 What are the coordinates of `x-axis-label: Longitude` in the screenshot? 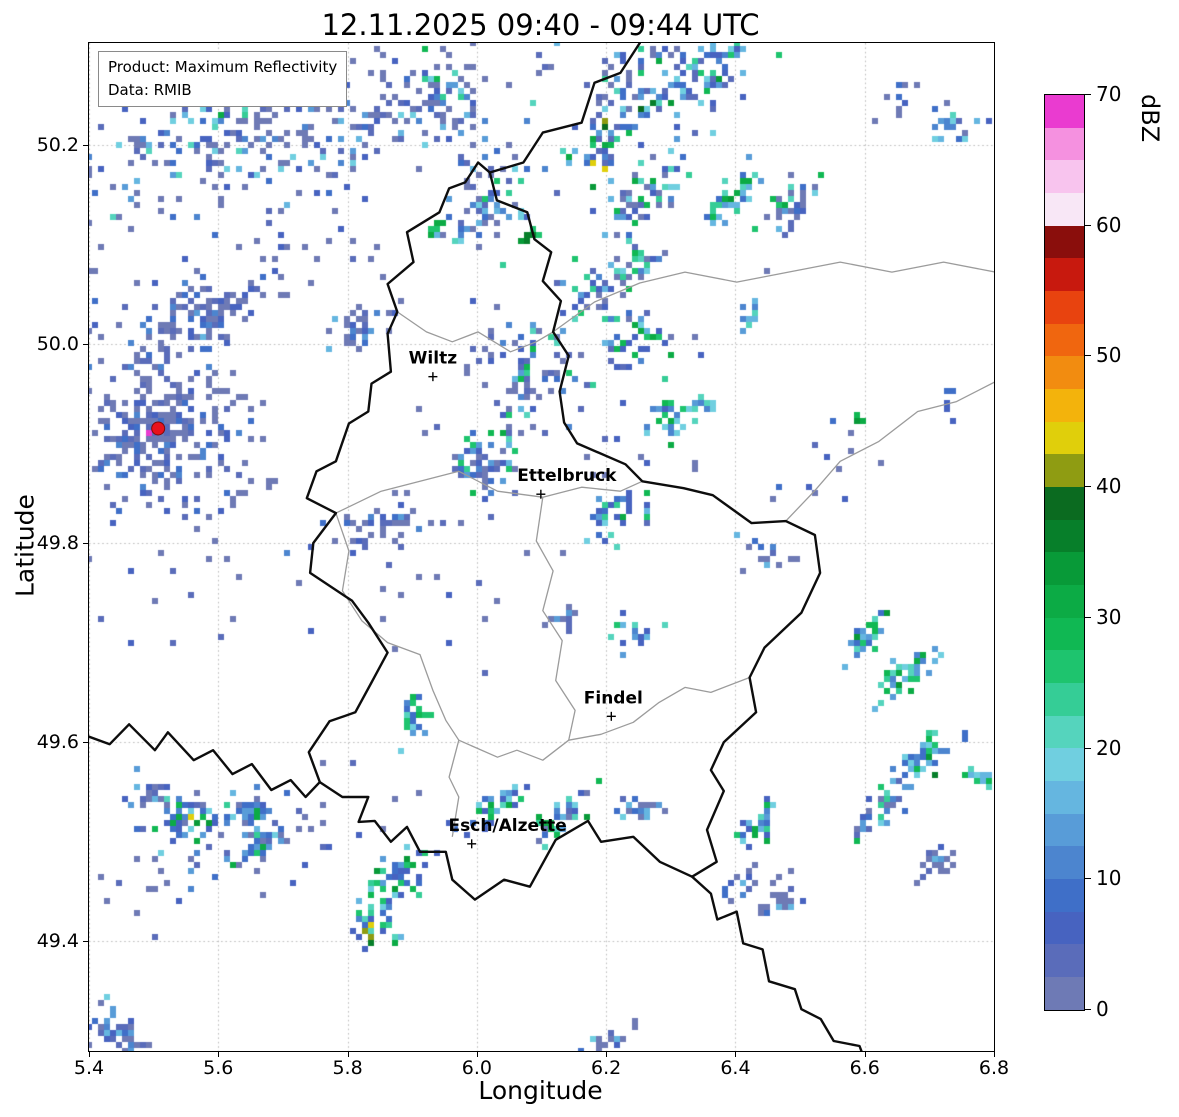 It's located at (540, 1090).